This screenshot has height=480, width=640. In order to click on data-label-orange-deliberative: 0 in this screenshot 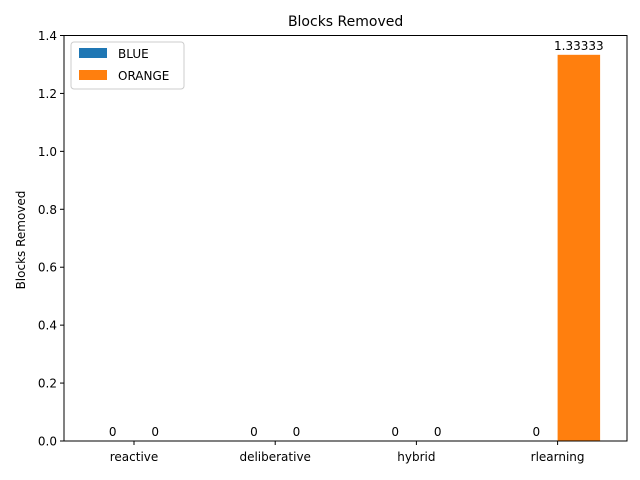, I will do `click(297, 432)`.